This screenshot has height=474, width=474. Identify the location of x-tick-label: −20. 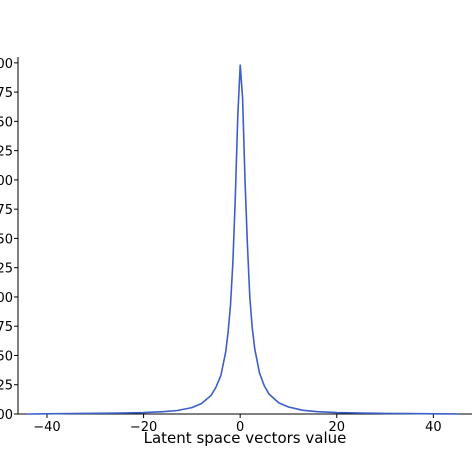
(143, 427).